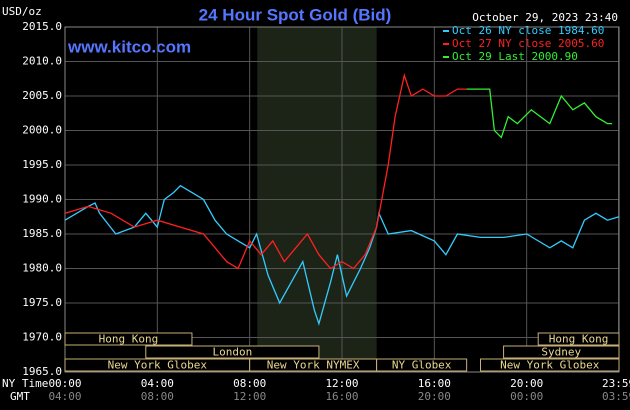 Image resolution: width=630 pixels, height=410 pixels. Describe the element at coordinates (42, 337) in the screenshot. I see `y-tick-label: 1970.0` at that location.